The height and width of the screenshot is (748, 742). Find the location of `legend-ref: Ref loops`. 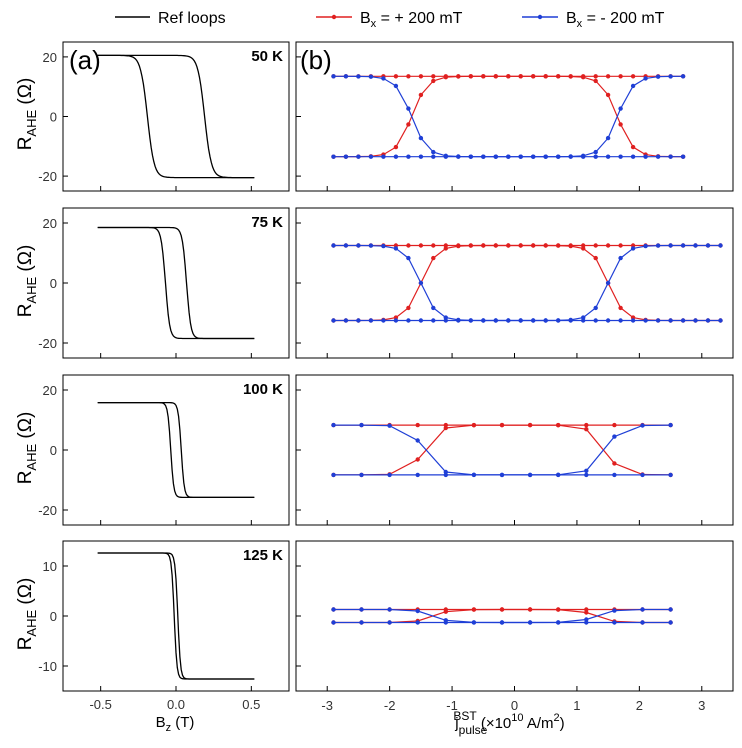

legend-ref: Ref loops is located at coordinates (170, 18).